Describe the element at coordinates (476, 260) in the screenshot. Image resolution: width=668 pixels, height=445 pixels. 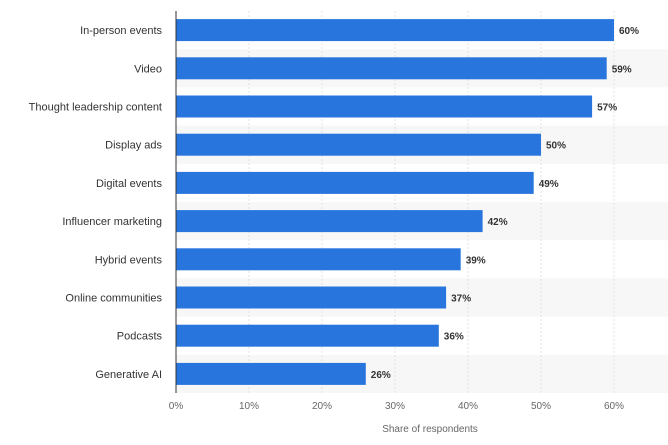
I see `data-label: 39%` at that location.